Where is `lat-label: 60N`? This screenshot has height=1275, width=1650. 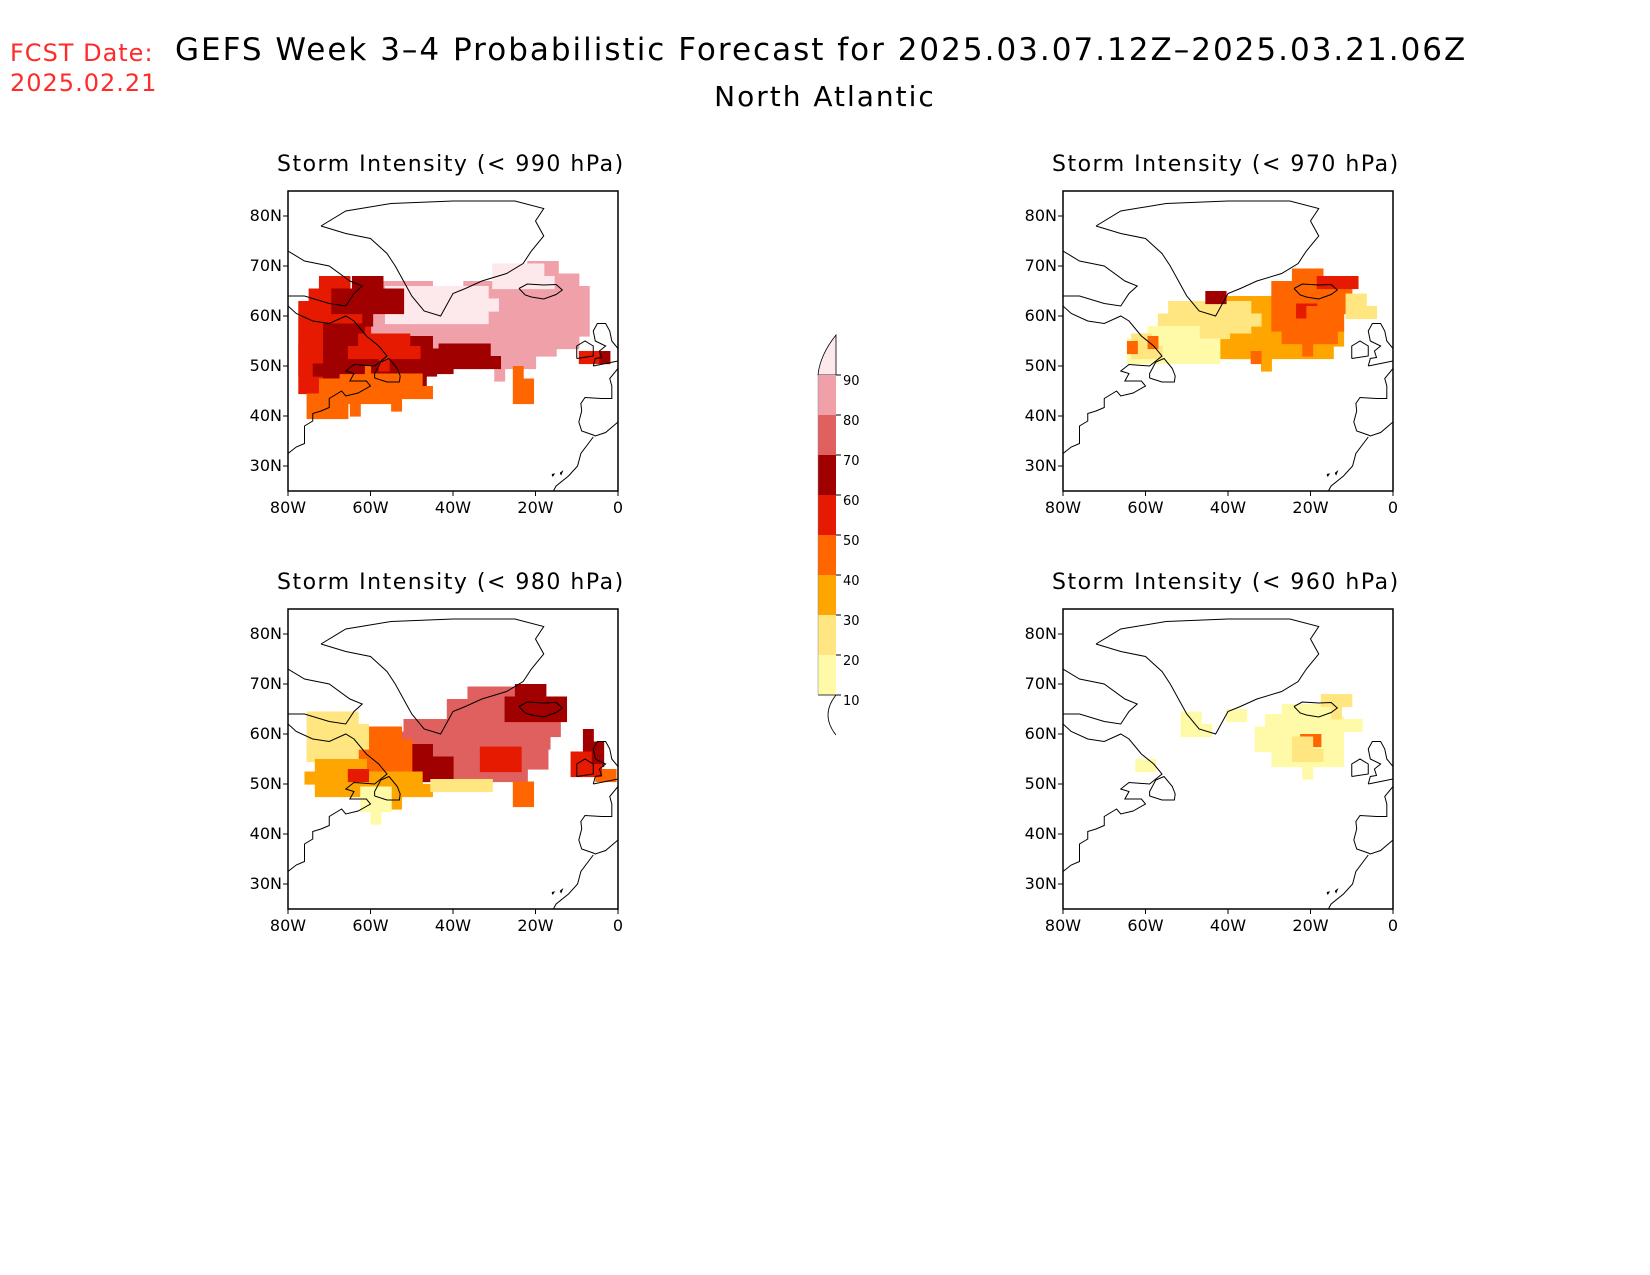 lat-label: 60N is located at coordinates (265, 733).